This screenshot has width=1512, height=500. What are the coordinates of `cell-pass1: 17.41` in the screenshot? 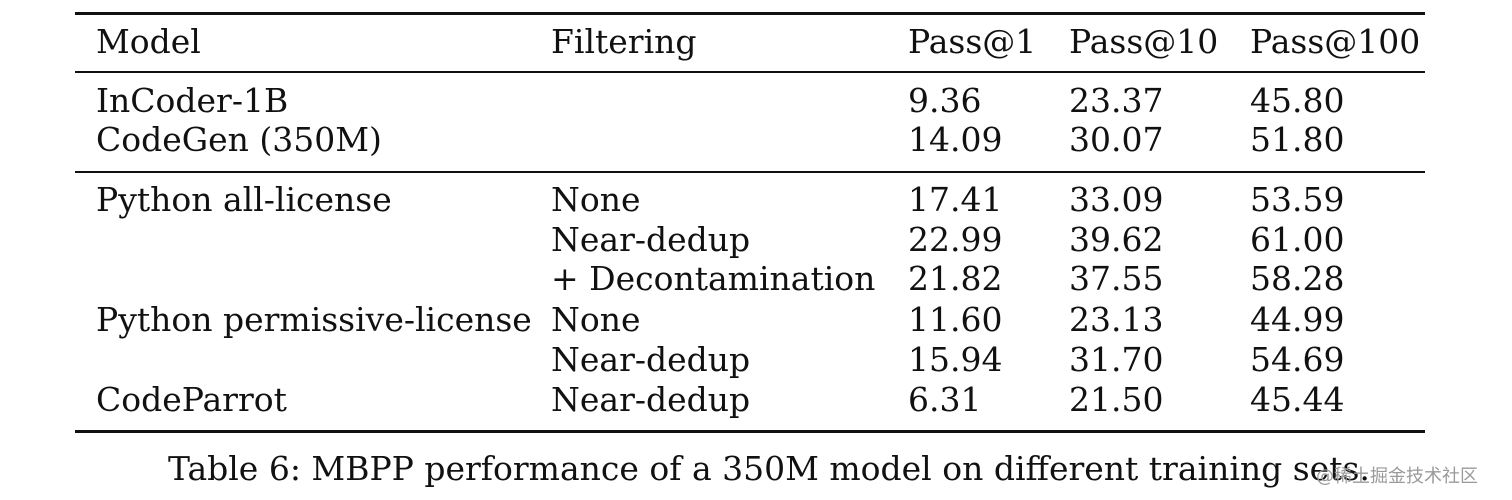 It's located at (955, 199).